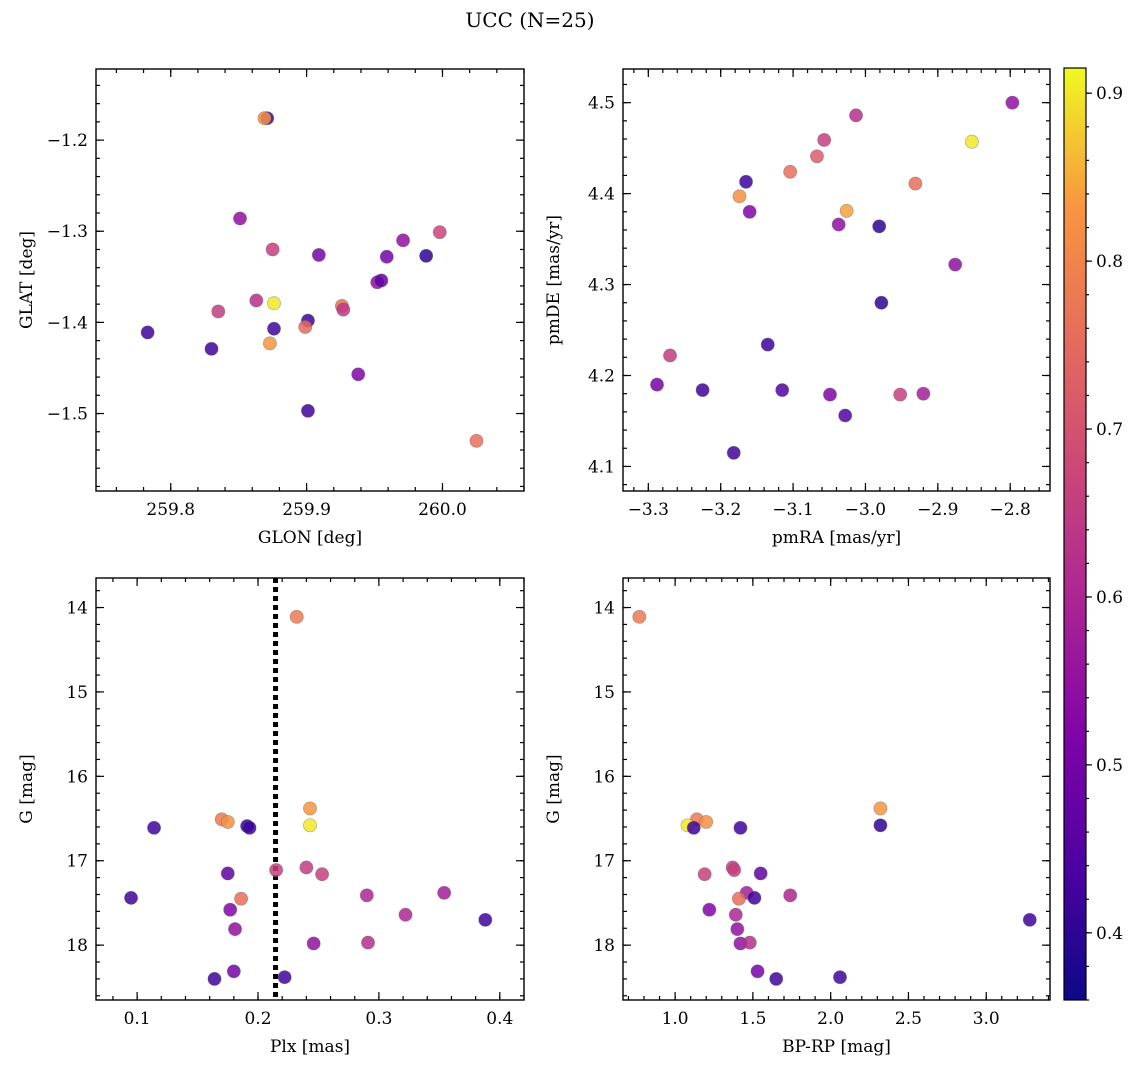 The width and height of the screenshot is (1136, 1072). I want to click on x-tick-label: −3.2, so click(720, 510).